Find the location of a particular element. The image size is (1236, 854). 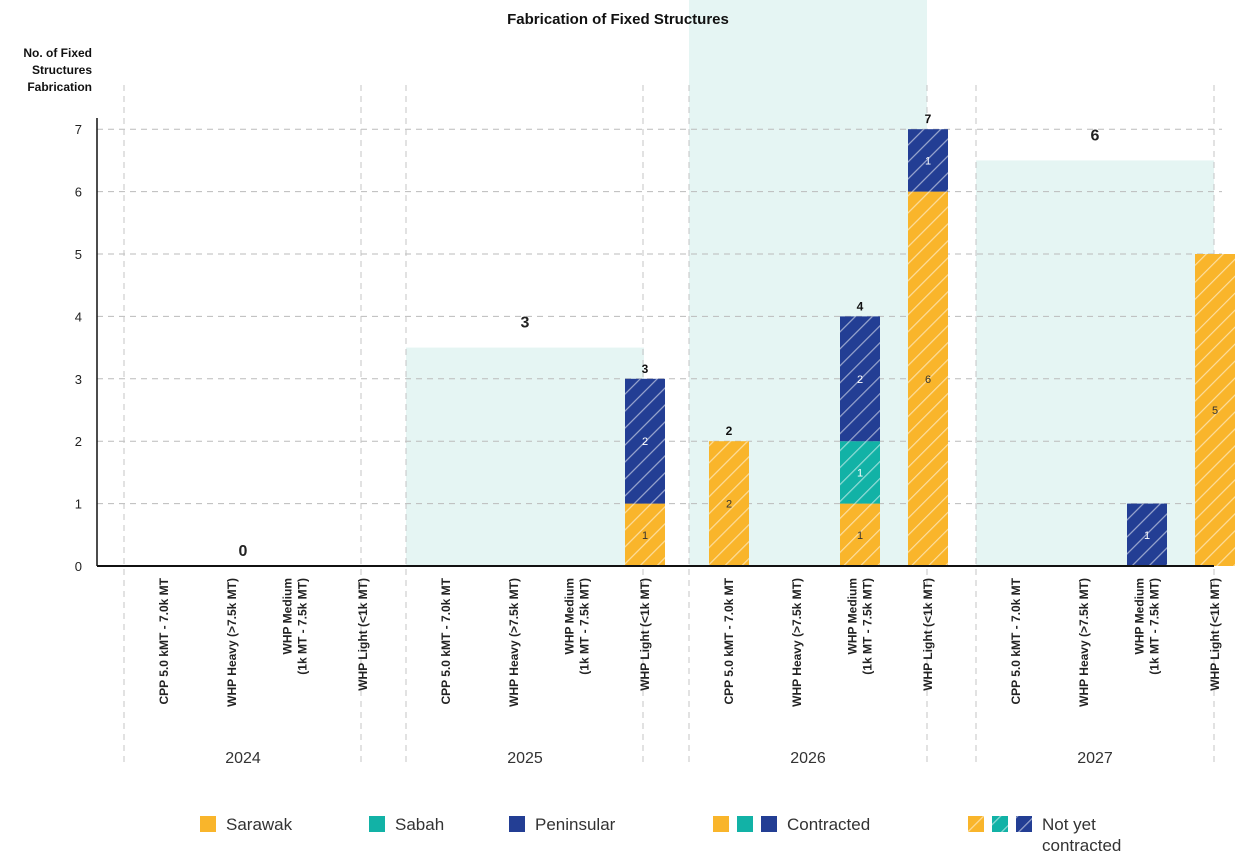

legend-item: Sarawak is located at coordinates (246, 824).